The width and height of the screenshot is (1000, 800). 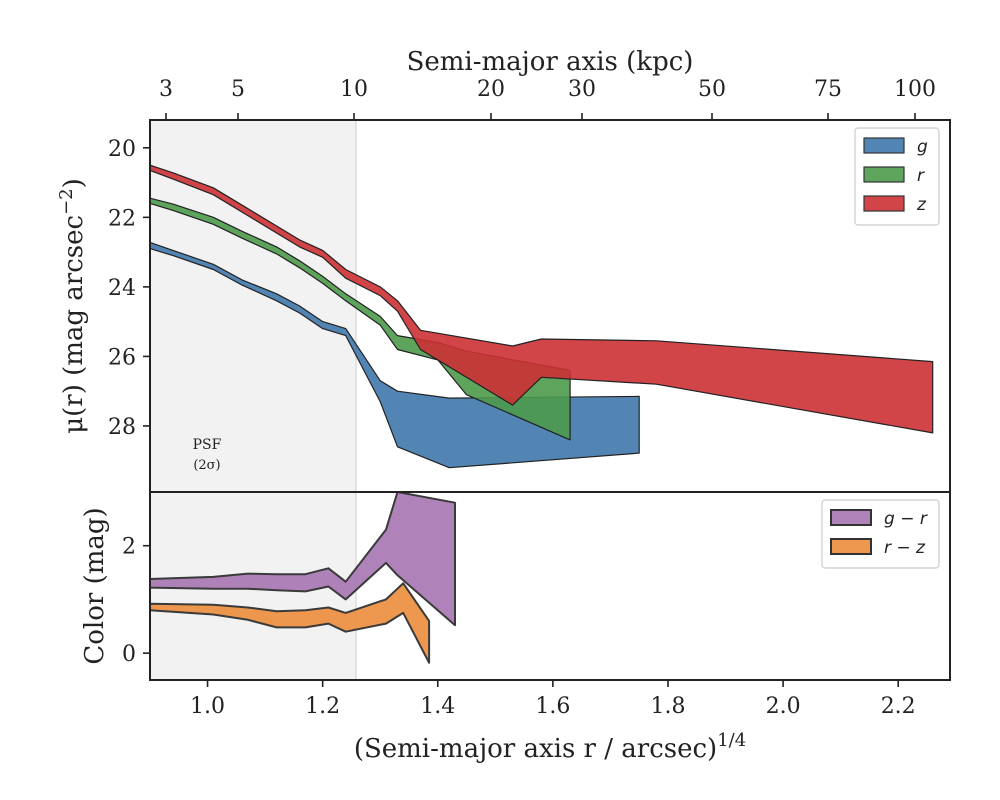 I want to click on bottom-y-ticks: 02, so click(x=136, y=601).